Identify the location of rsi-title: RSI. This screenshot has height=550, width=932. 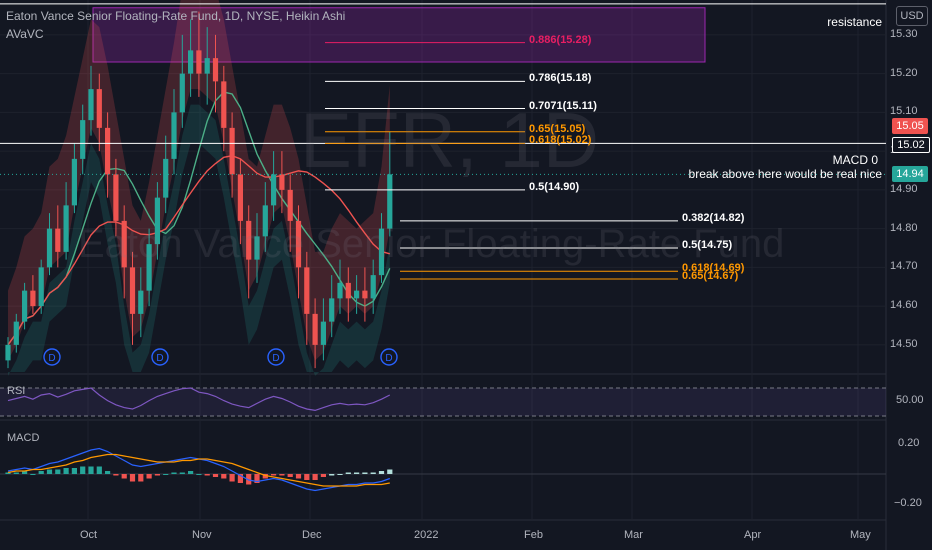
(16, 391).